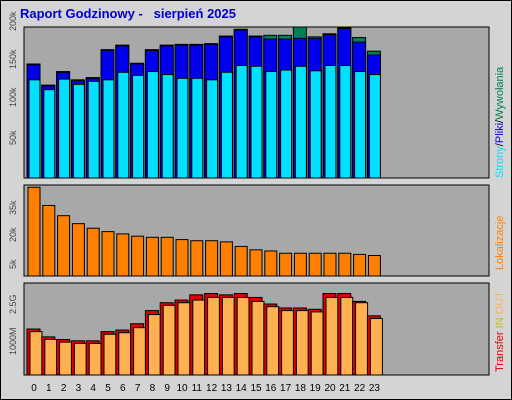  I want to click on x-tick-label: 17, so click(286, 388).